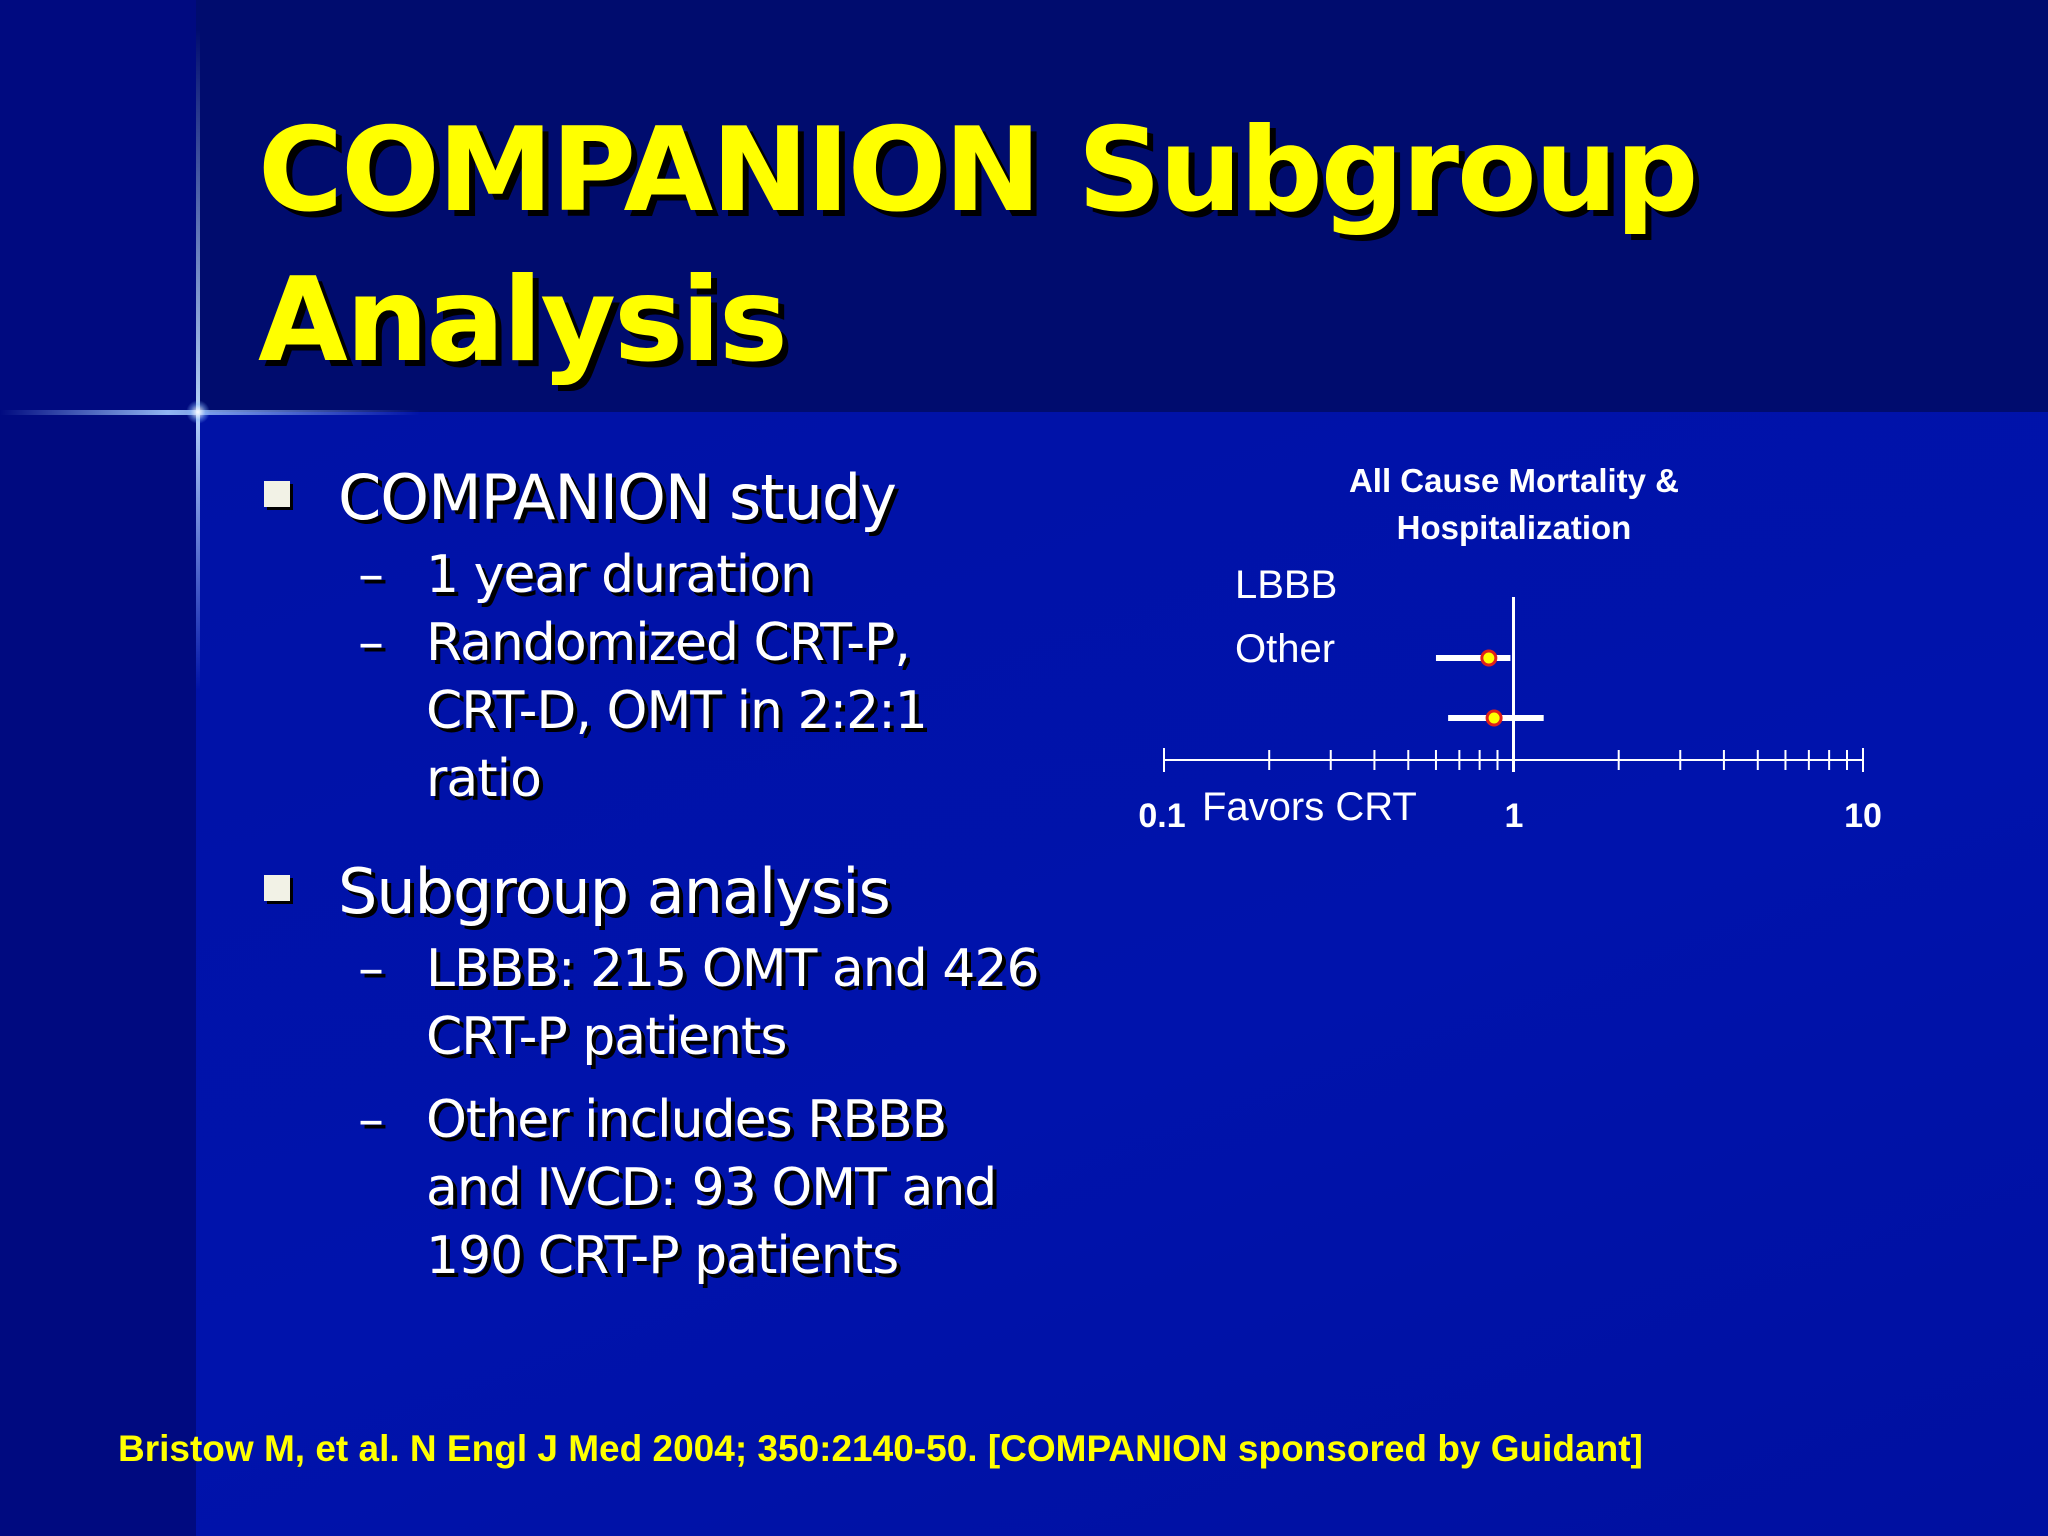 Image resolution: width=2048 pixels, height=1536 pixels. Describe the element at coordinates (523, 320) in the screenshot. I see `slide-title-line-2: Analysis` at that location.